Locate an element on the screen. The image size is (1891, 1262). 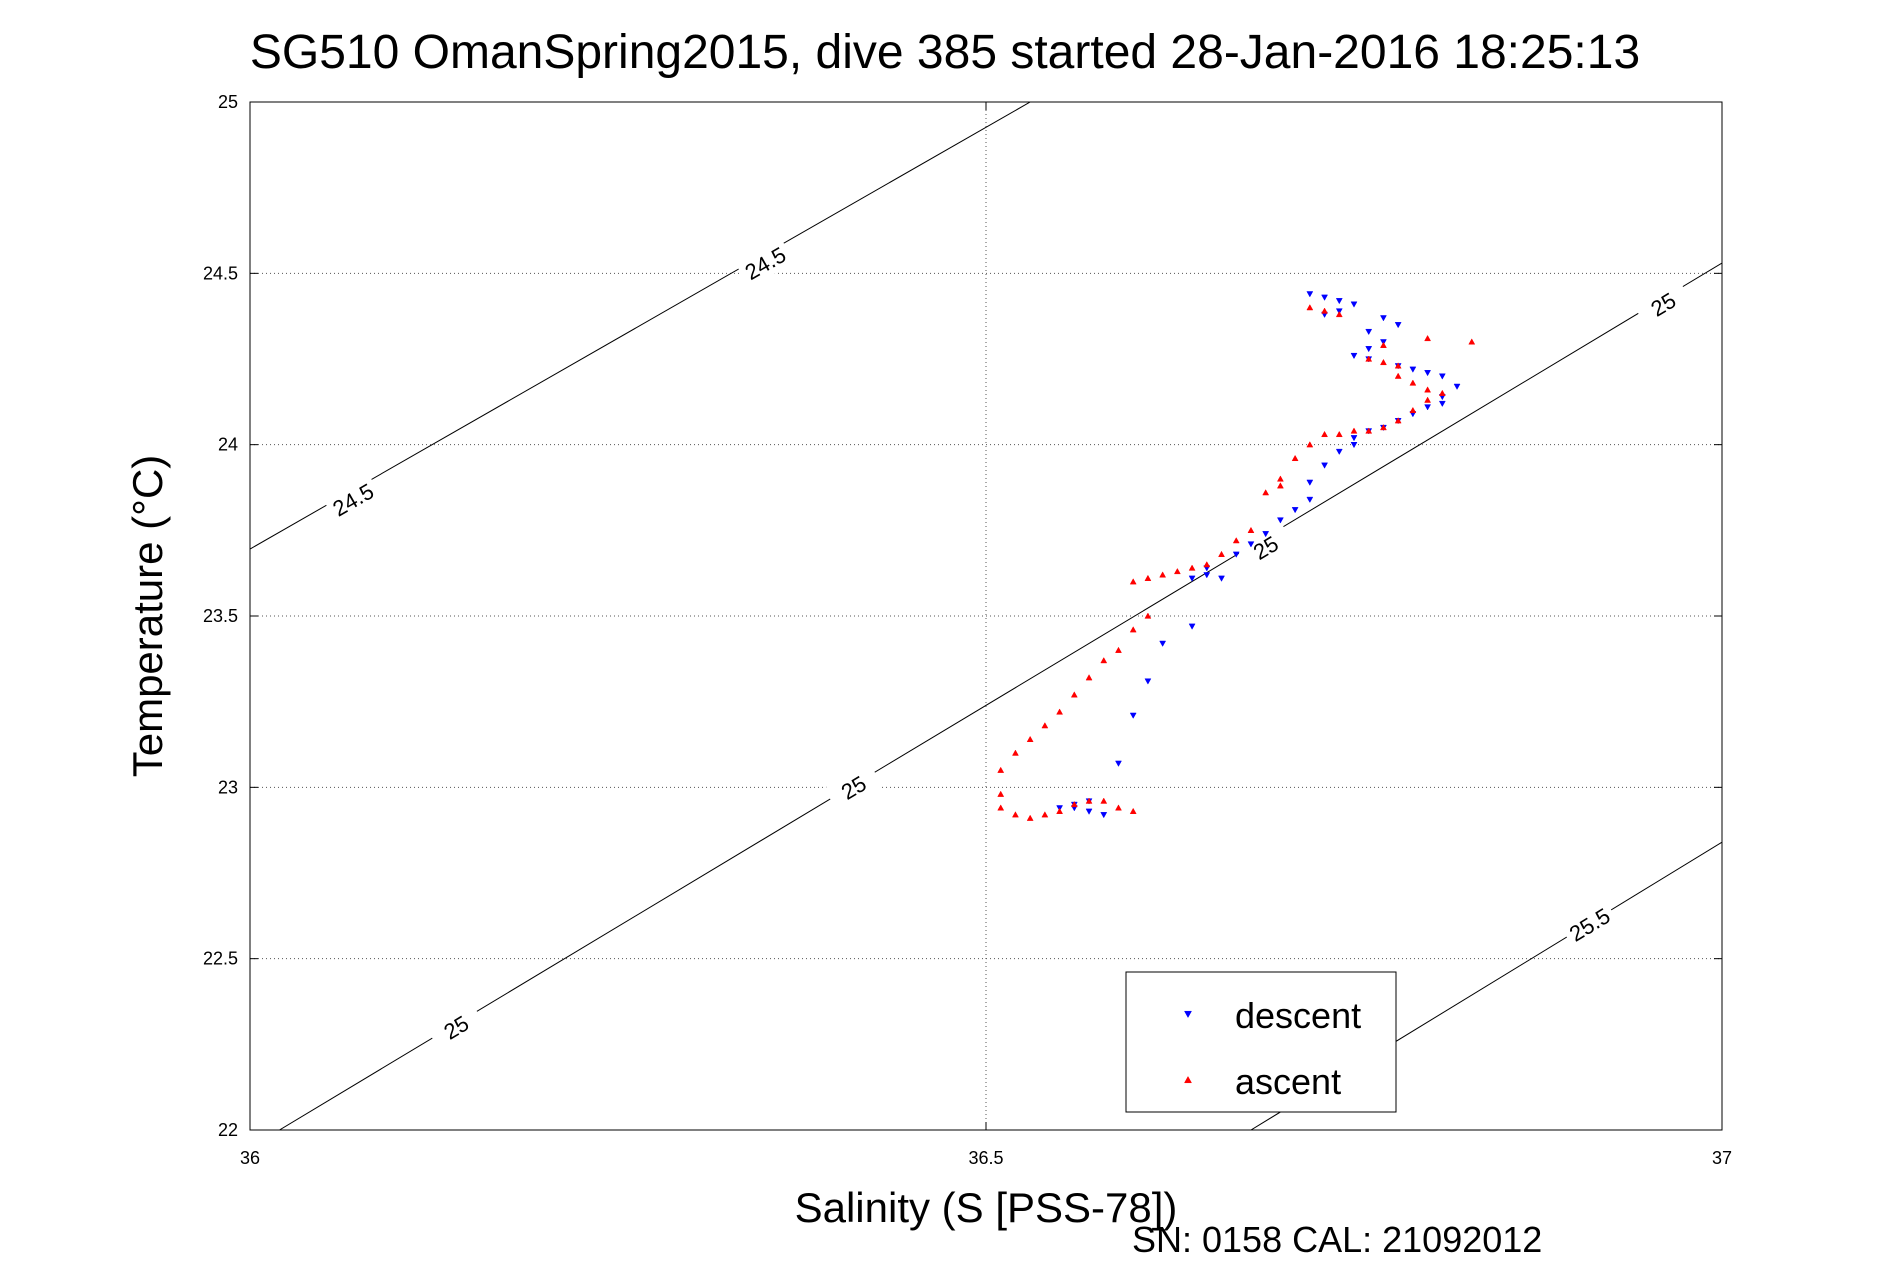
y-tick-label: 24 is located at coordinates (228, 445).